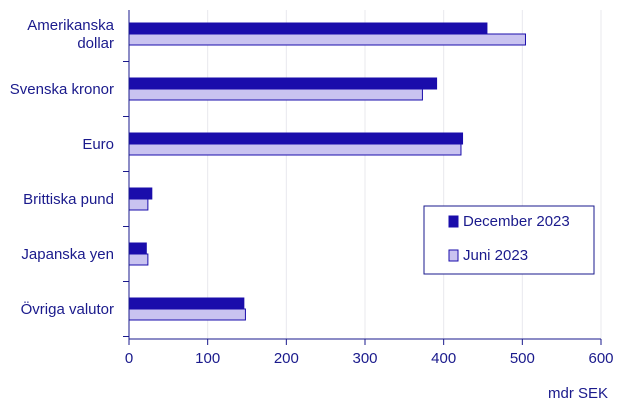 The height and width of the screenshot is (405, 629). I want to click on category-label: Euro, so click(98, 144).